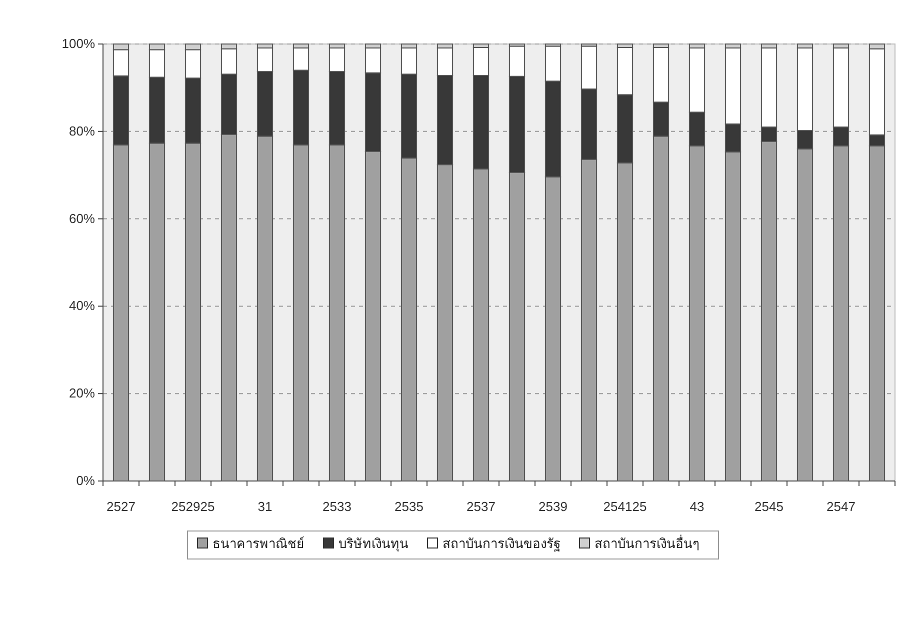 This screenshot has width=916, height=628. I want to click on x-tick-label: 2539, so click(553, 506).